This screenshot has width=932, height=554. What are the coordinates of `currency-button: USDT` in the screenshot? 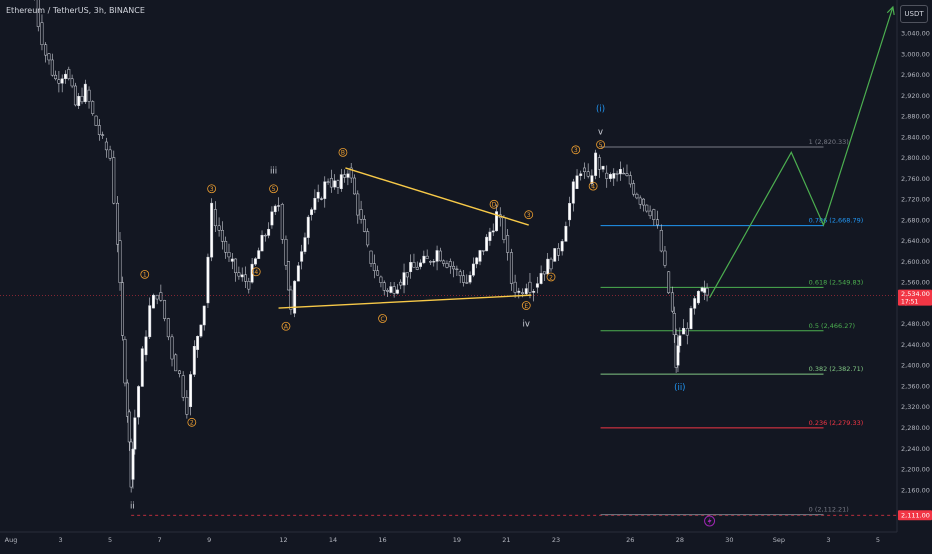 It's located at (914, 14).